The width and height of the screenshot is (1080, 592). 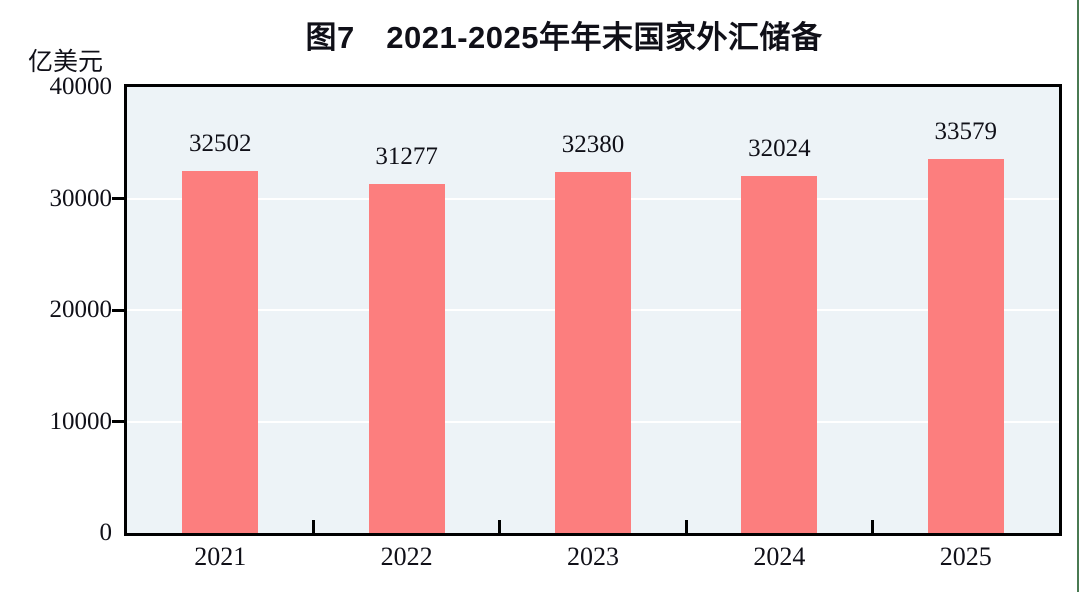 I want to click on y-axis-tick-label: 10000, so click(x=81, y=421).